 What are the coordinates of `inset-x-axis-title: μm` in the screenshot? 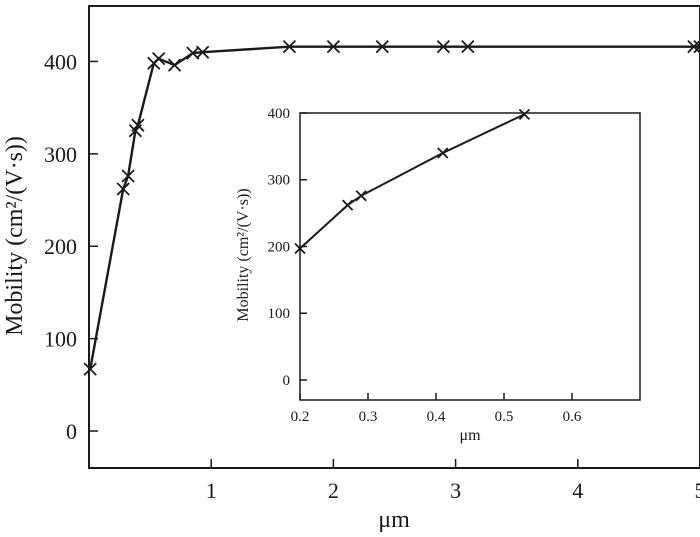 It's located at (470, 435).